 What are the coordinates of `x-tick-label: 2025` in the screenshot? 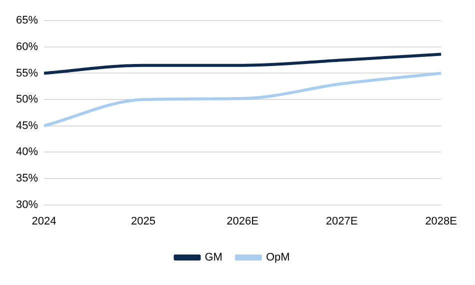 It's located at (143, 221).